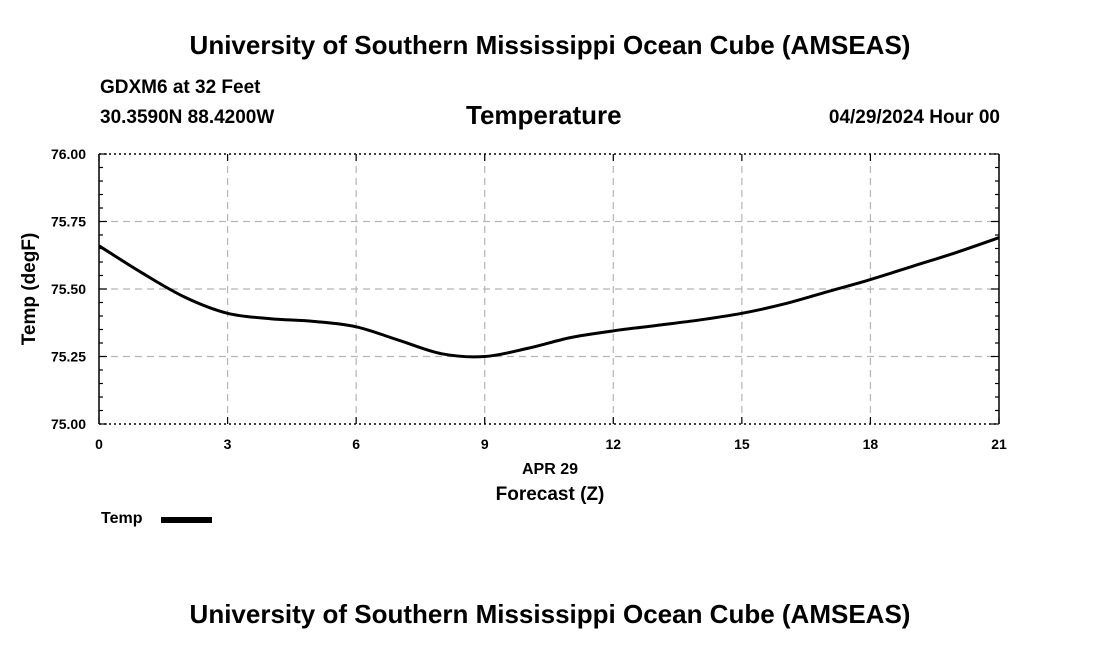 This screenshot has height=650, width=1100. What do you see at coordinates (186, 520) in the screenshot?
I see `legend-temp-swatch` at bounding box center [186, 520].